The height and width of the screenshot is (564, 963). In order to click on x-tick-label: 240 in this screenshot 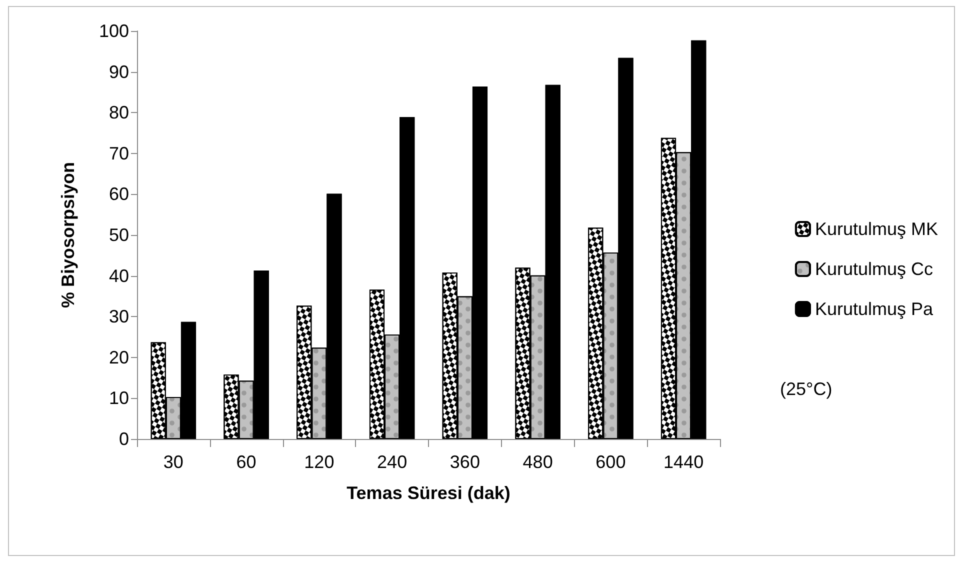, I will do `click(392, 462)`.